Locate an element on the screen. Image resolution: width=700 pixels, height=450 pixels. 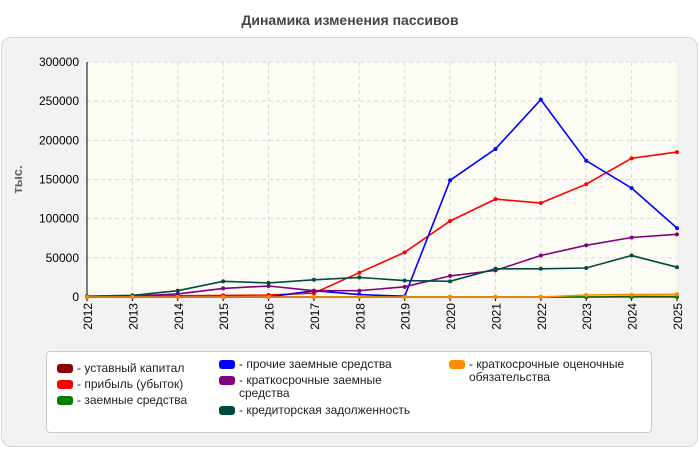
legend-item-prochie-zaemnye: - прочие заемные средства is located at coordinates (305, 364).